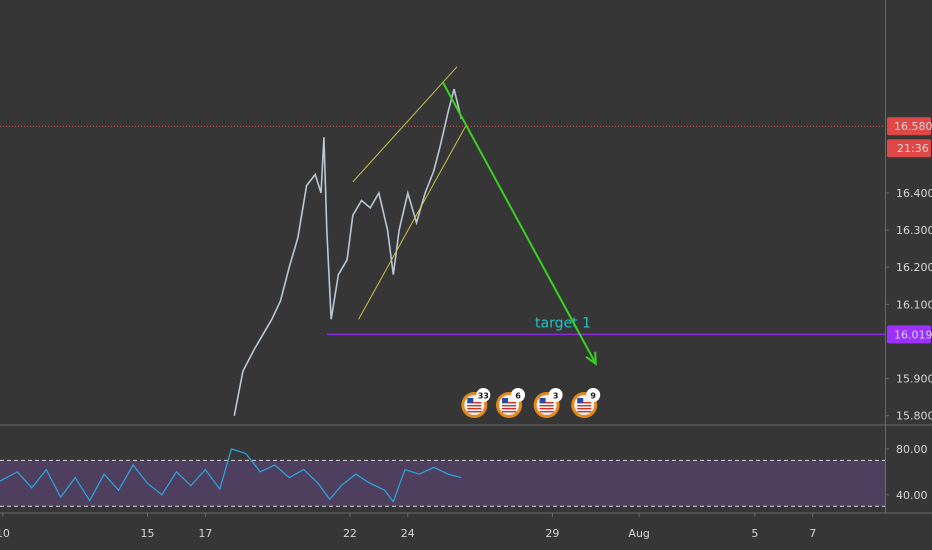 This screenshot has width=932, height=550. I want to click on time-tick-label: 7, so click(812, 533).